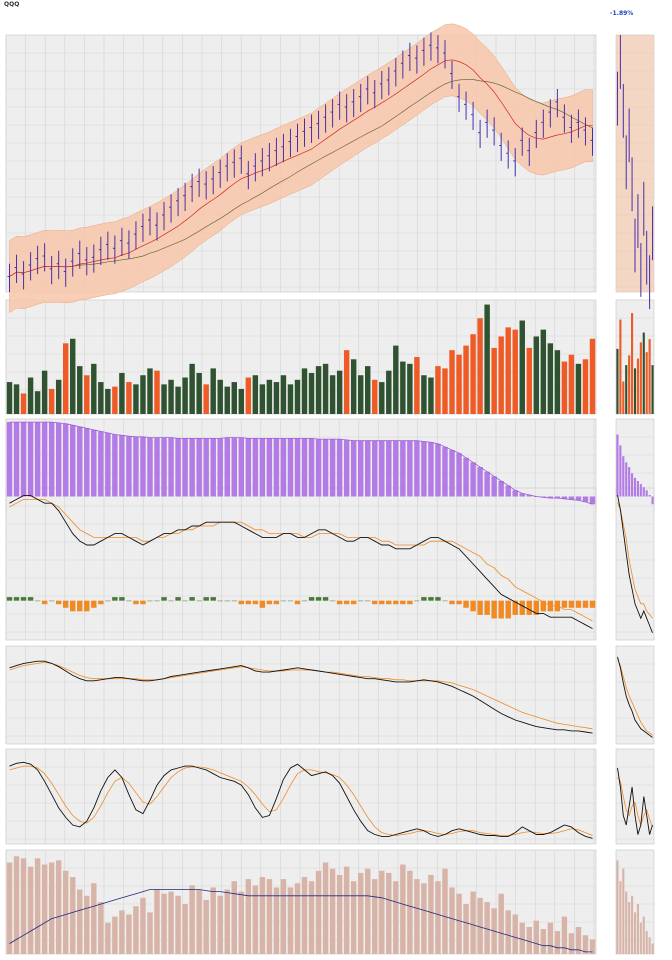 The image size is (672, 960). Describe the element at coordinates (301, 357) in the screenshot. I see `panel-bg` at that location.